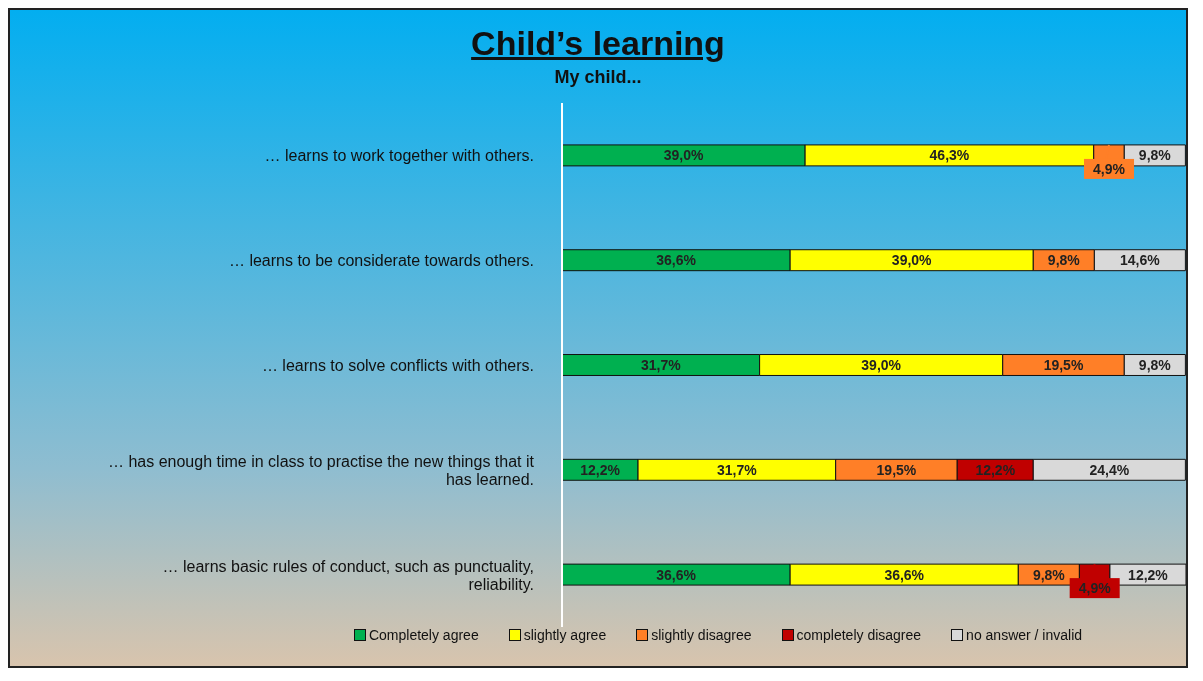 This screenshot has height=681, width=1203. What do you see at coordinates (598, 43) in the screenshot?
I see `chart-title: Child’s learning` at bounding box center [598, 43].